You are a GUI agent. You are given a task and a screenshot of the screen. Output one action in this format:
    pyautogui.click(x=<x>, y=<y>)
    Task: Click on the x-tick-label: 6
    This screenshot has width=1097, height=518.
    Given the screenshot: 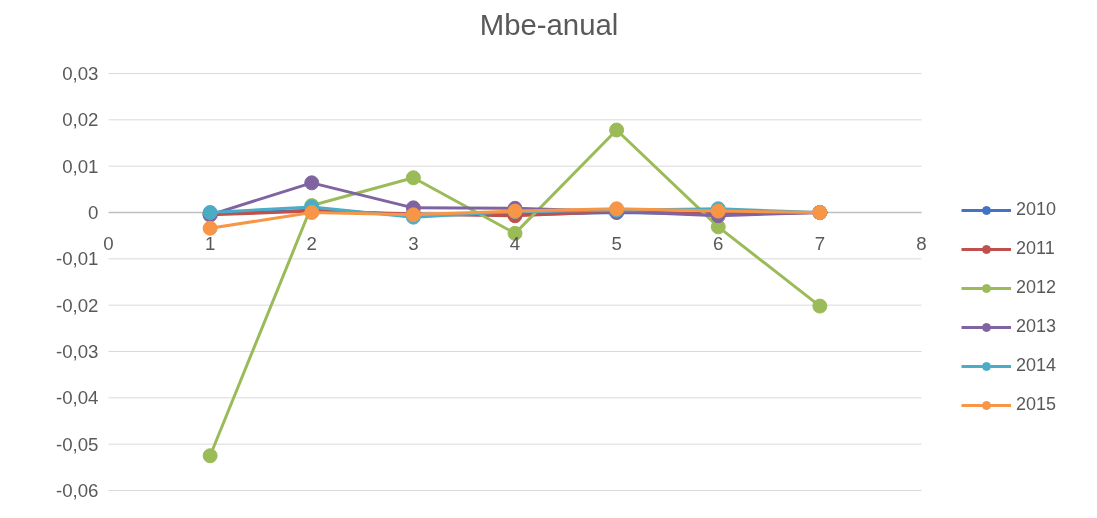 What is the action you would take?
    pyautogui.click(x=718, y=243)
    